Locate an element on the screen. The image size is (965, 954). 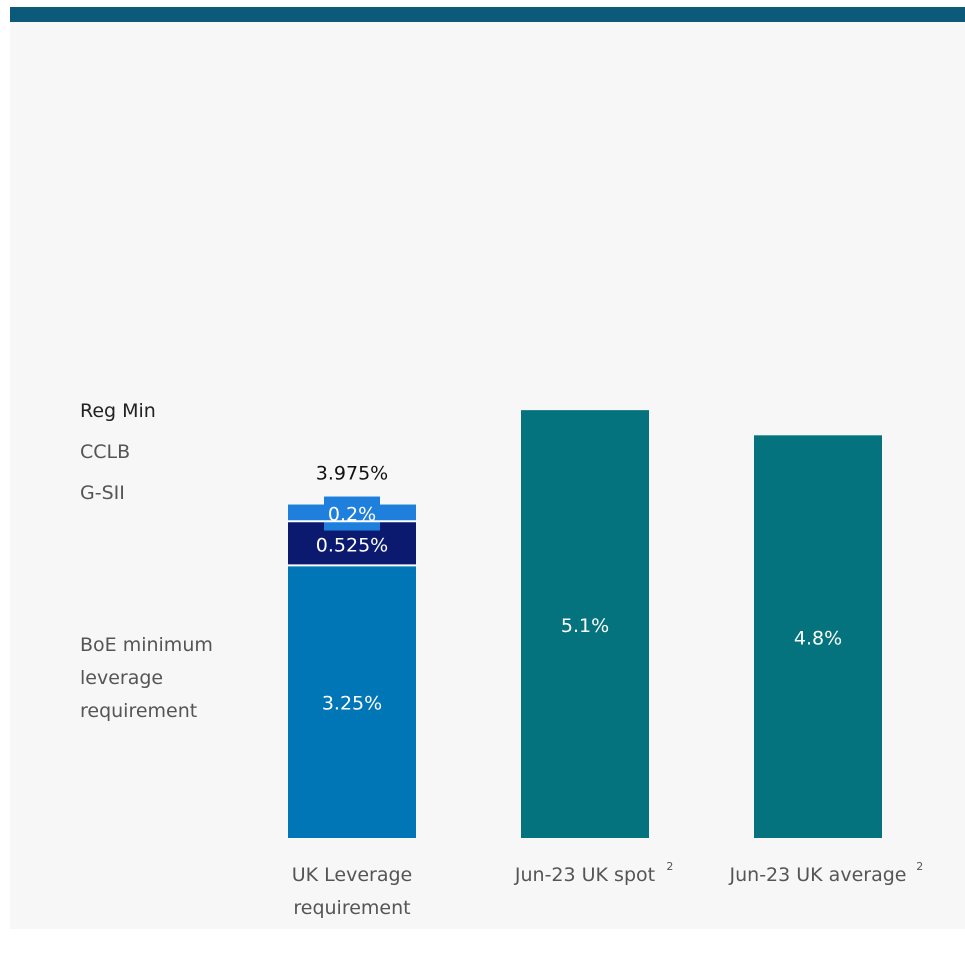
x-tick-label: UK Leverage is located at coordinates (352, 875).